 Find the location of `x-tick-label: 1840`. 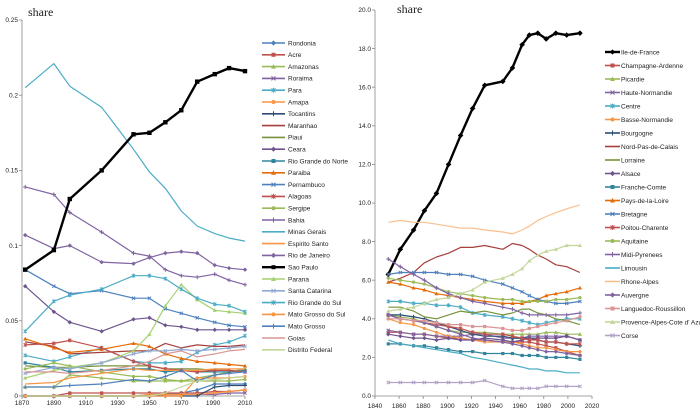

x-tick-label: 1840 is located at coordinates (375, 406).